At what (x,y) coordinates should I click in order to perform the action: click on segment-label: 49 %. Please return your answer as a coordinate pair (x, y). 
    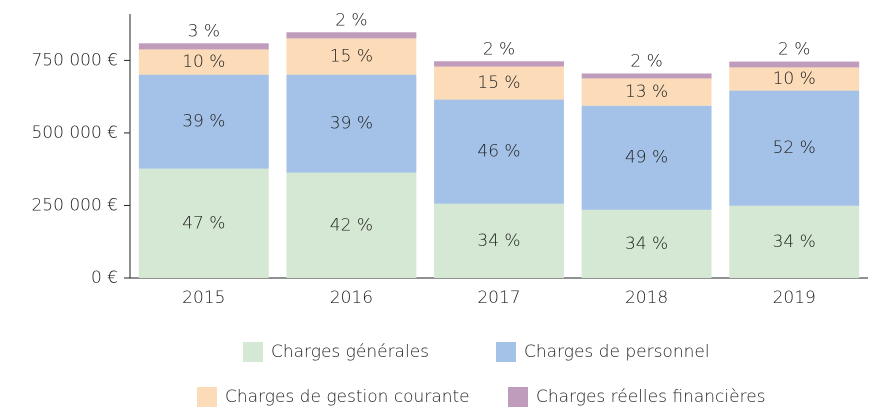
    Looking at the image, I should click on (646, 158).